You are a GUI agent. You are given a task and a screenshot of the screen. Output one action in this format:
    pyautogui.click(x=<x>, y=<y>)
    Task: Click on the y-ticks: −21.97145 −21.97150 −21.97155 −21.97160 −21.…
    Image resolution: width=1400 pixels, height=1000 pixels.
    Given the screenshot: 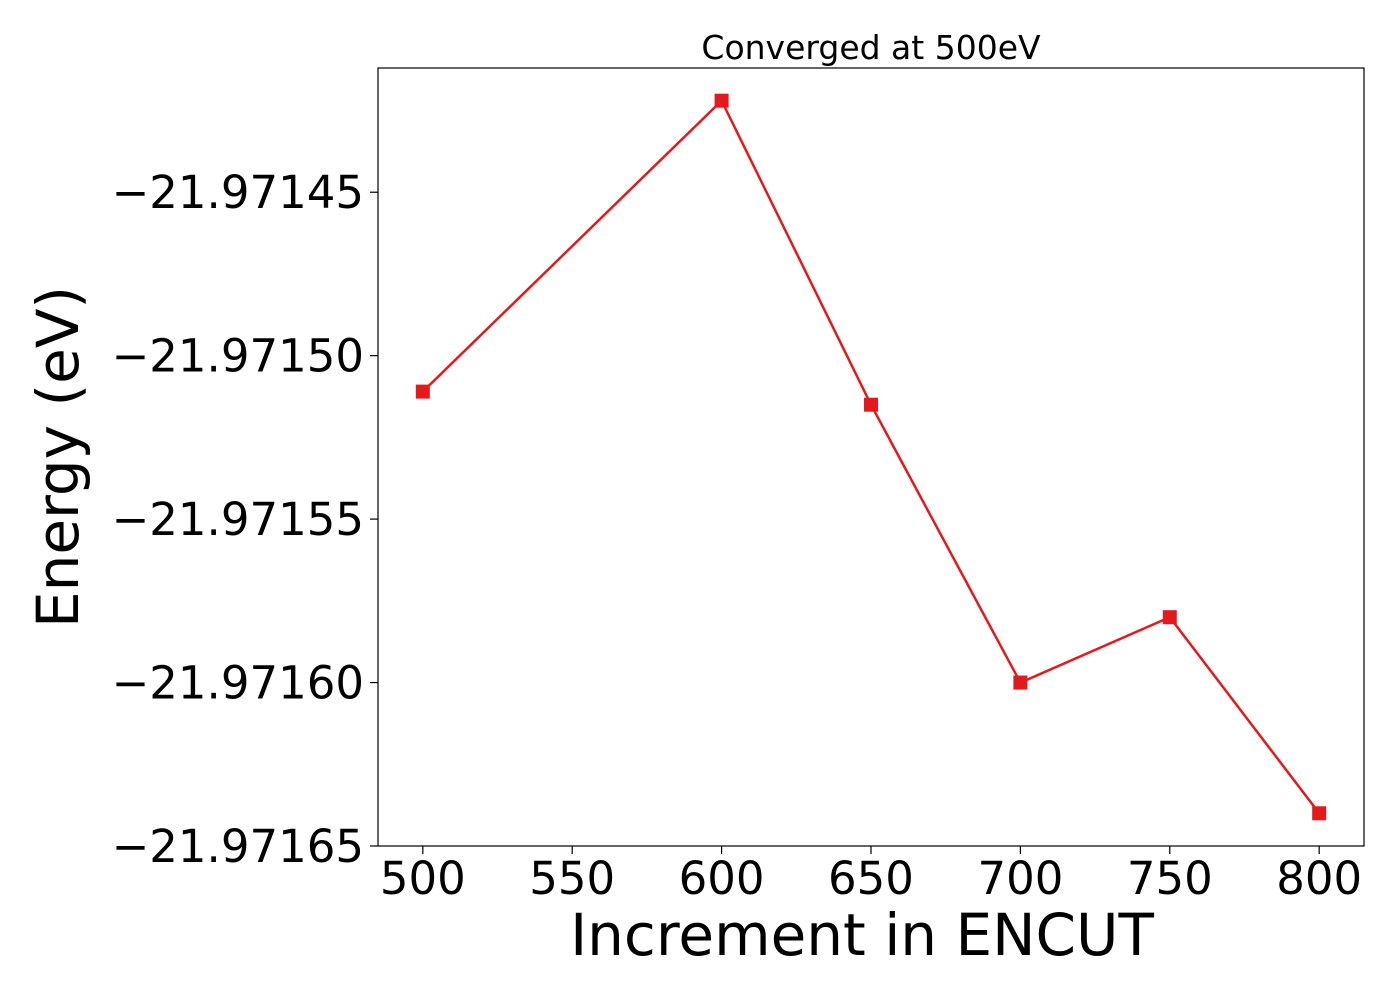 What is the action you would take?
    pyautogui.click(x=245, y=519)
    